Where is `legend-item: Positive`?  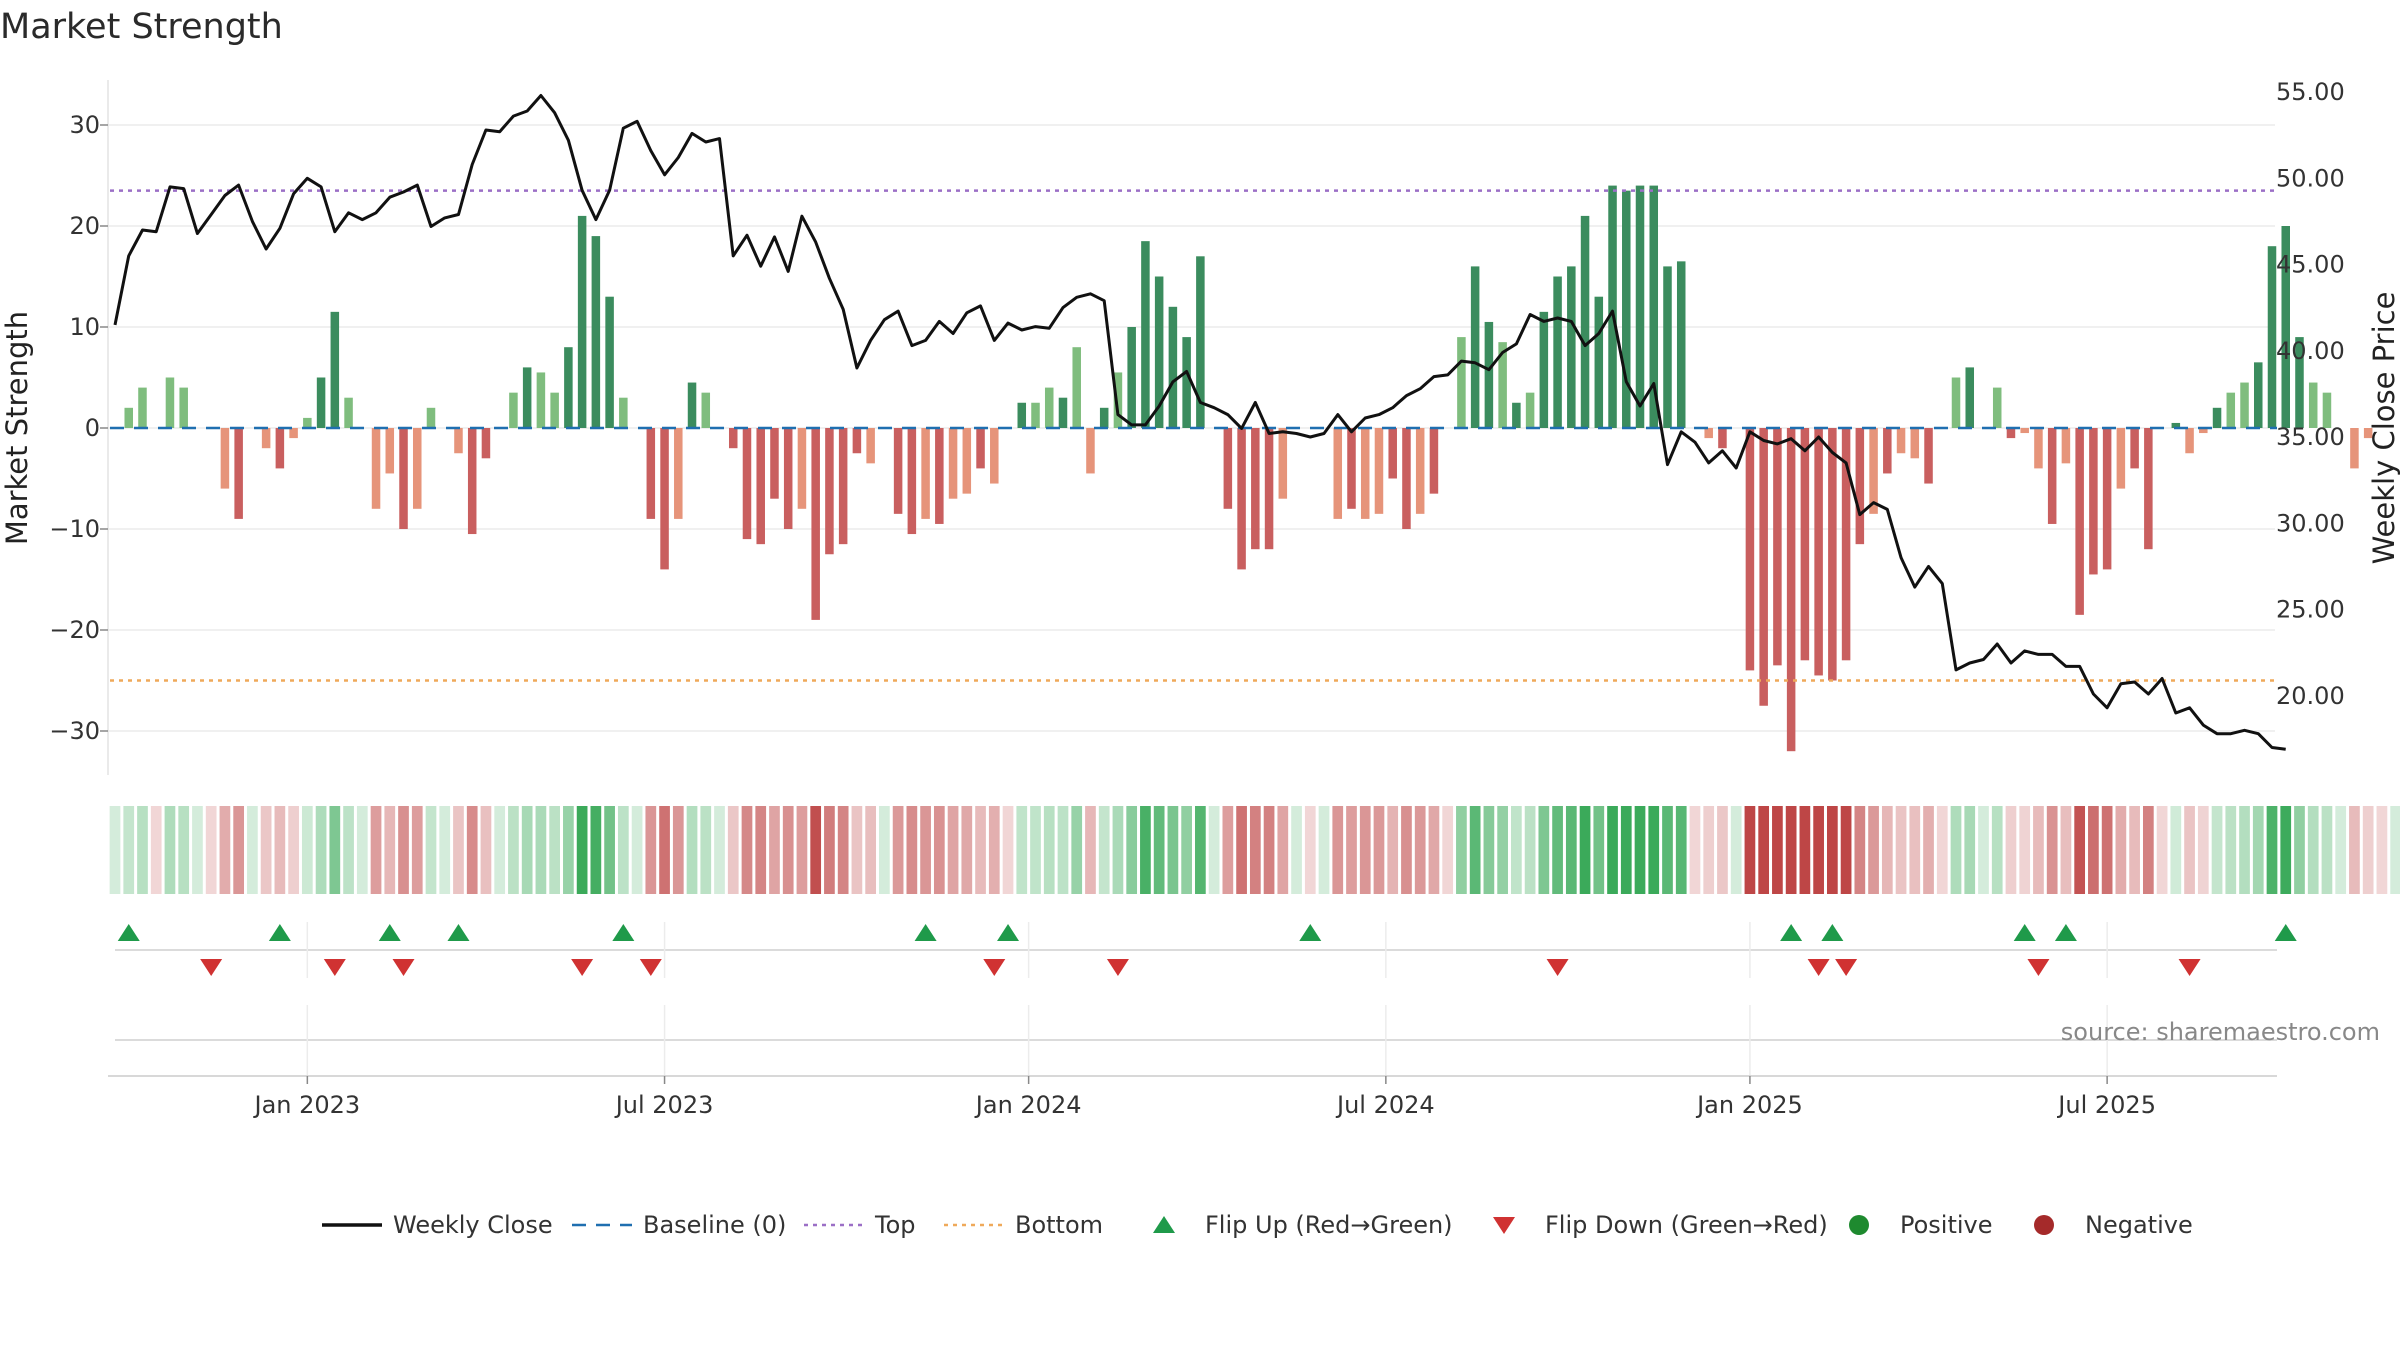
legend-item: Positive is located at coordinates (1921, 1225).